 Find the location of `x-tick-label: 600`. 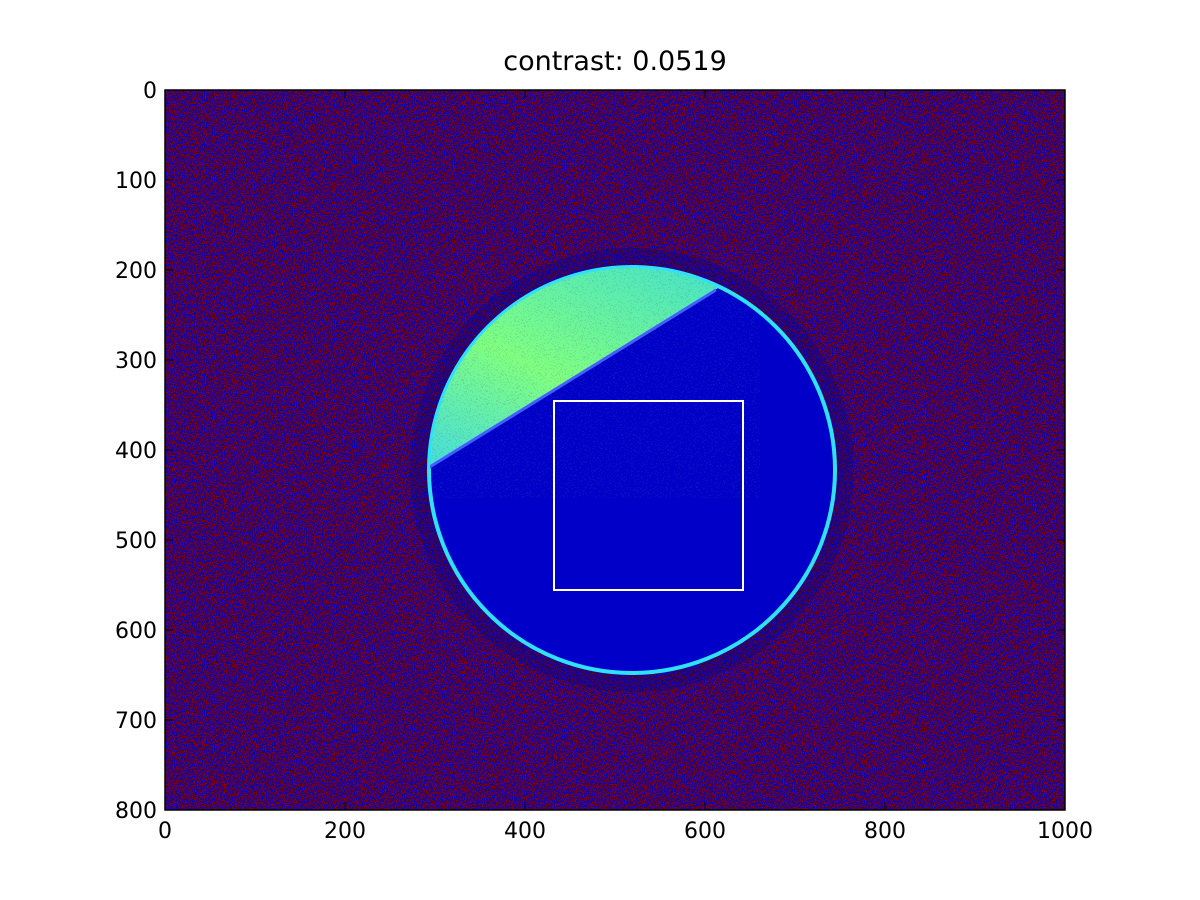

x-tick-label: 600 is located at coordinates (705, 831).